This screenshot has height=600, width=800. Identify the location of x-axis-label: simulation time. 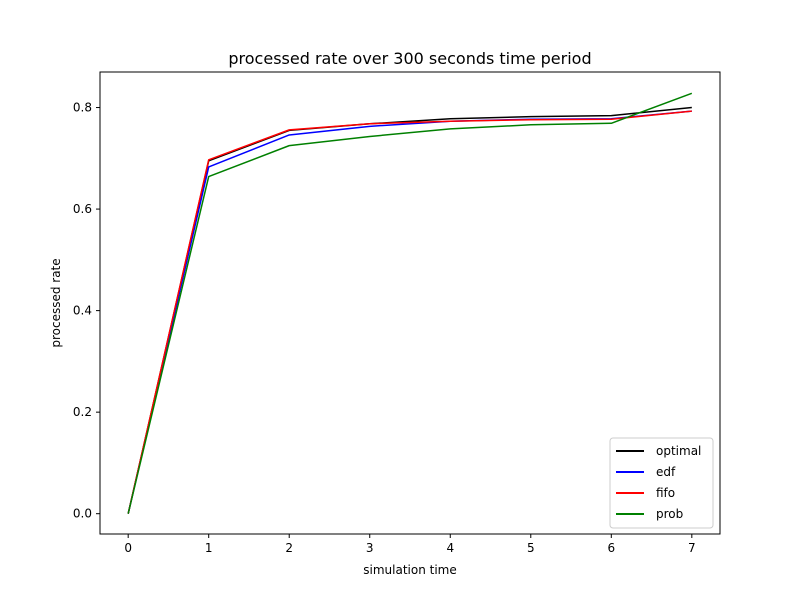
(409, 570).